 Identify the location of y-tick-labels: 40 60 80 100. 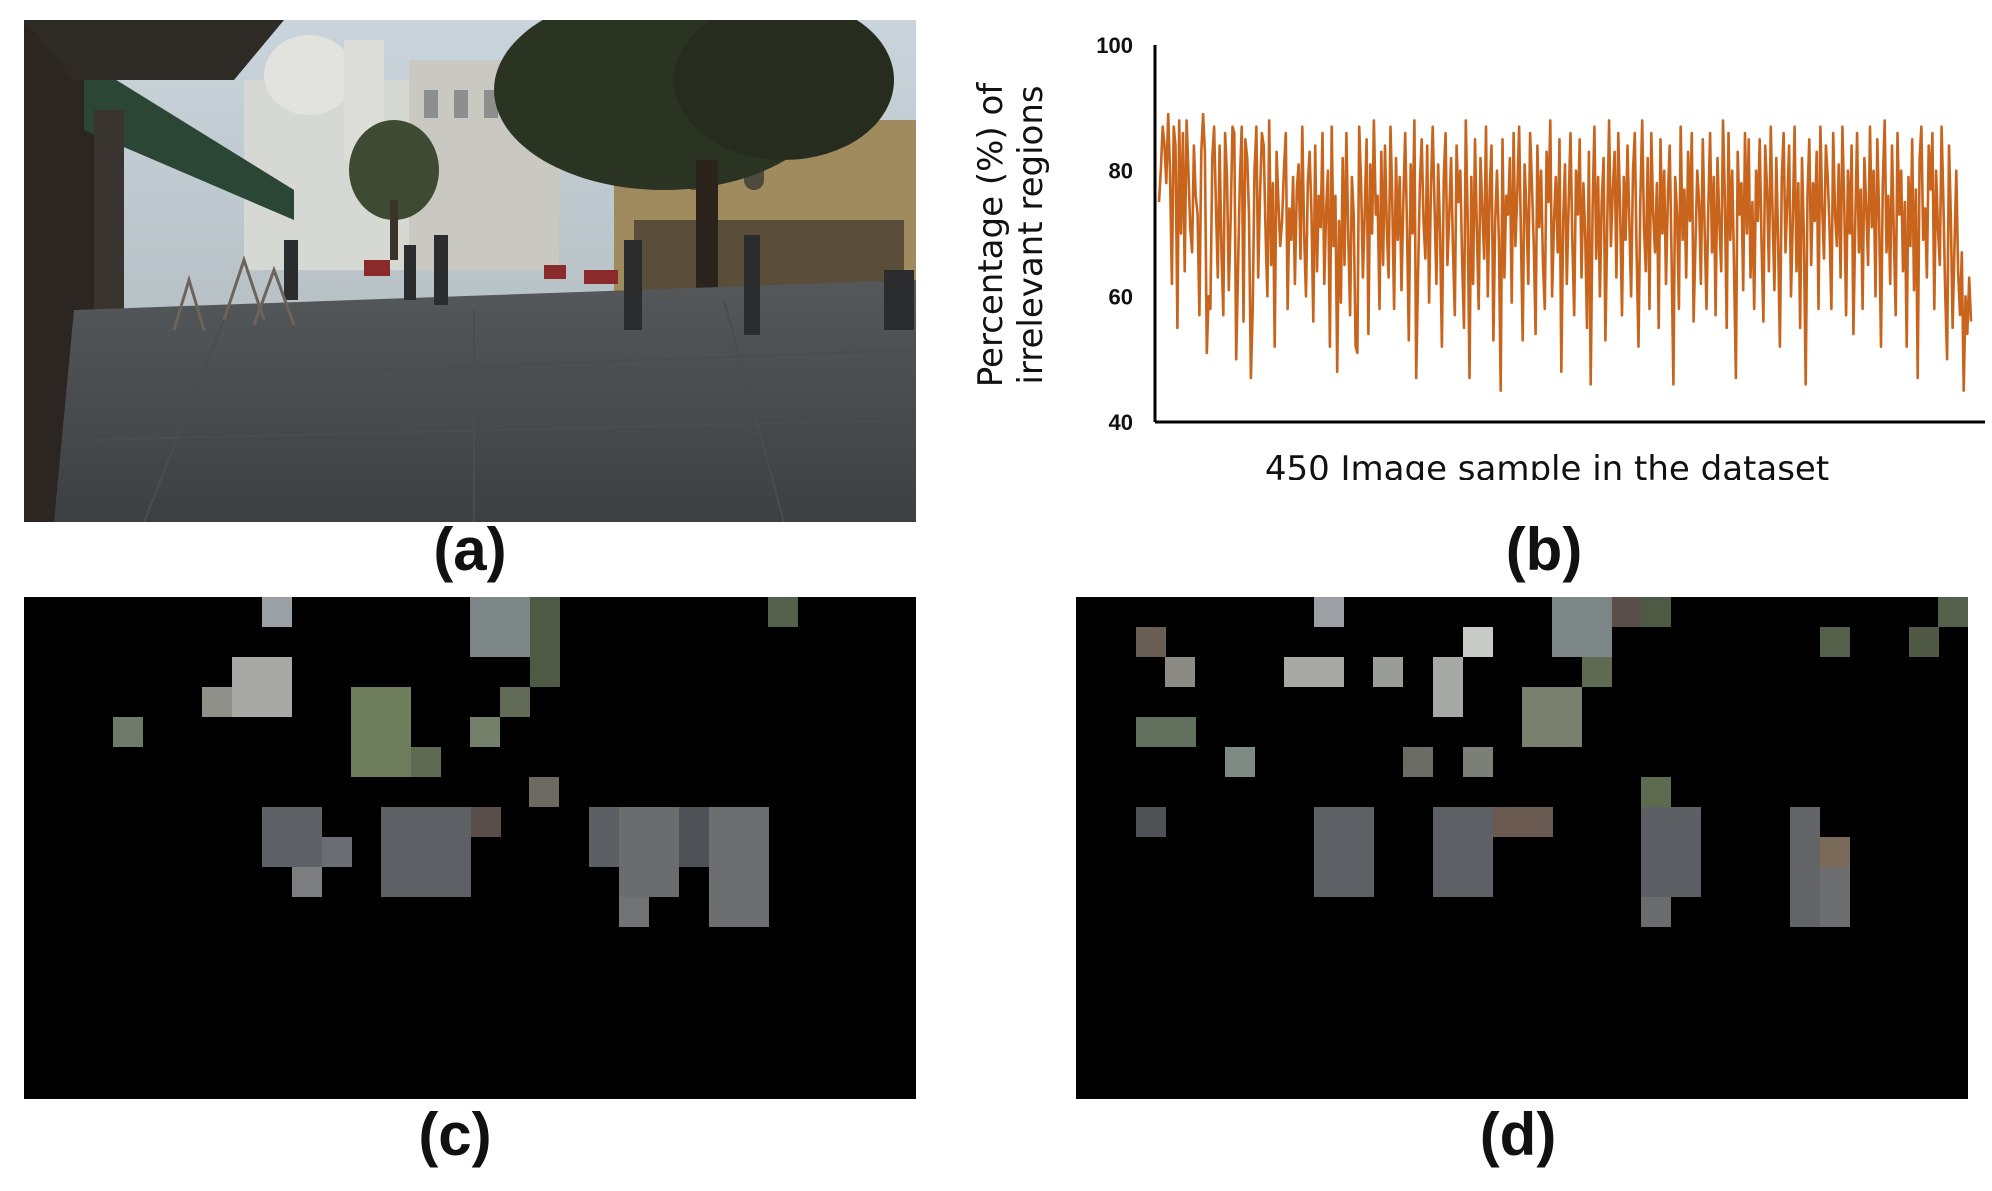
(1114, 234).